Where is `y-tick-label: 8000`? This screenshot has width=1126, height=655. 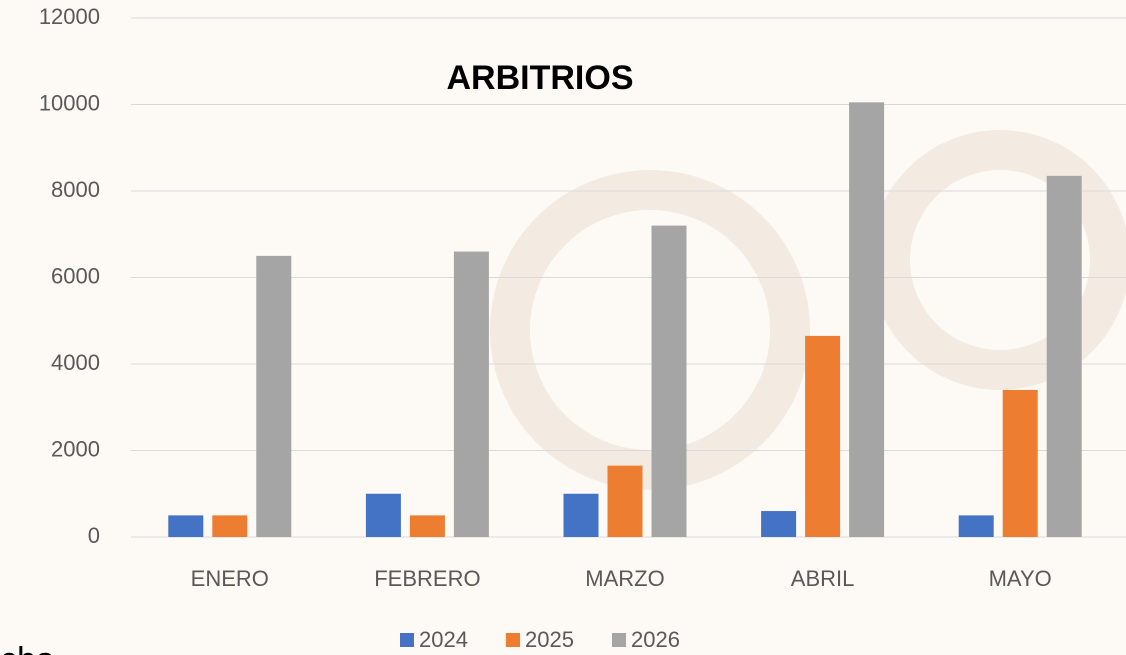
y-tick-label: 8000 is located at coordinates (75, 189).